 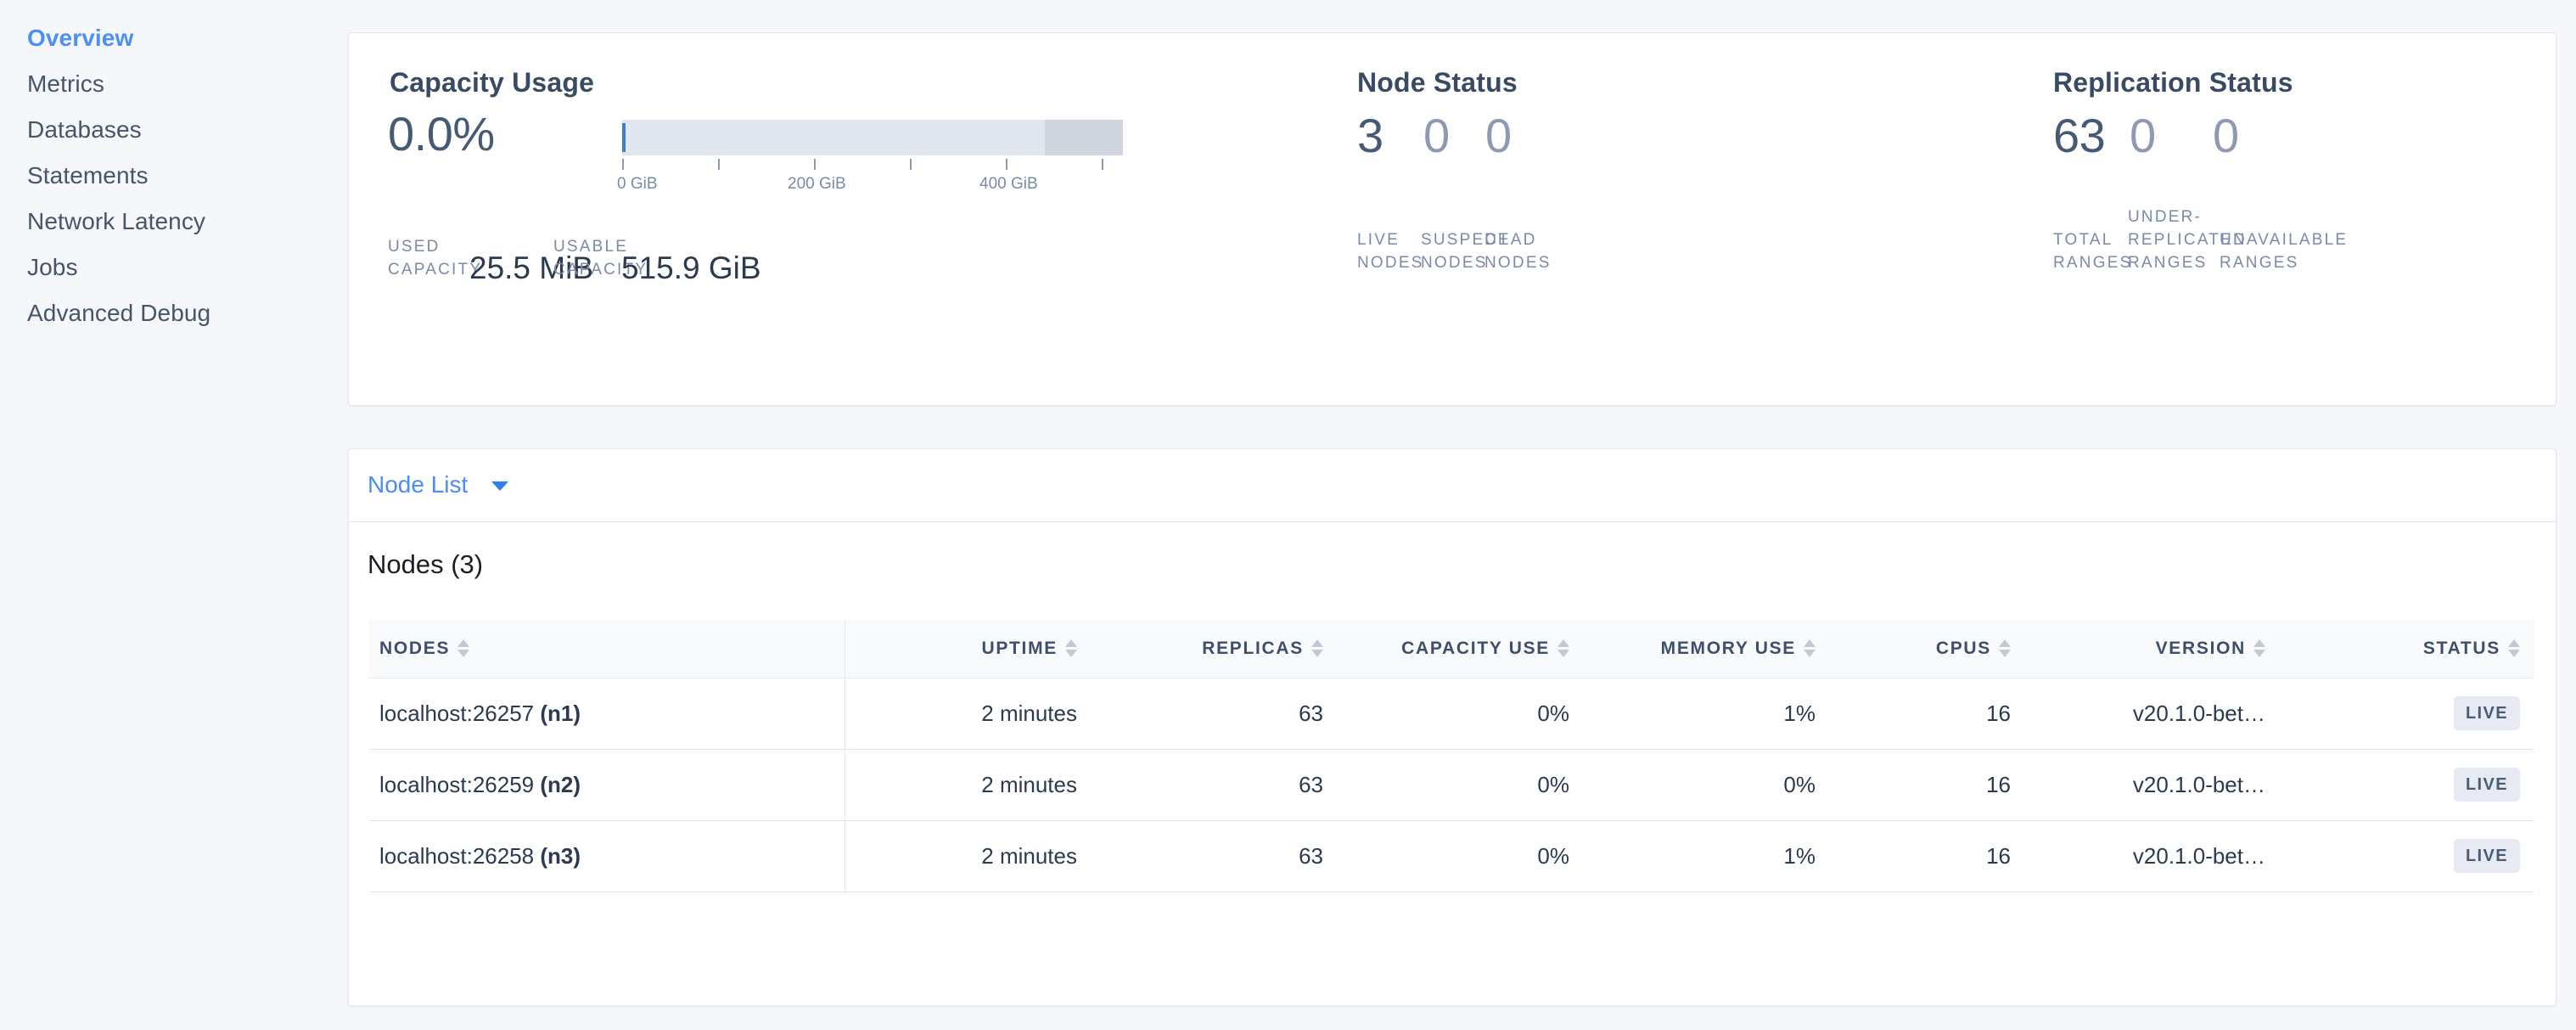 What do you see at coordinates (1084, 137) in the screenshot?
I see `capacity-bar-reserved-fill` at bounding box center [1084, 137].